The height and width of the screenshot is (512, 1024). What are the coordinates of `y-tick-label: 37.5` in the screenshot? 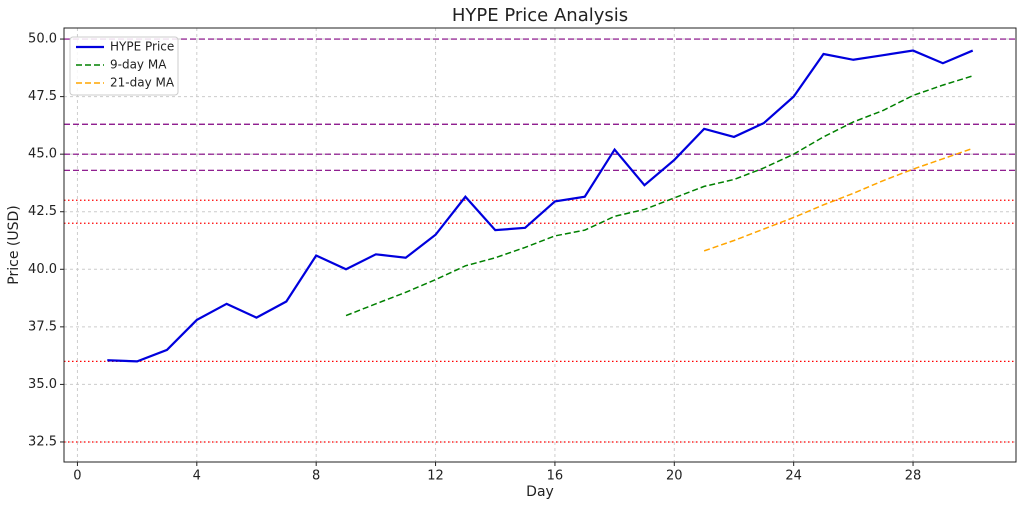 It's located at (42, 326).